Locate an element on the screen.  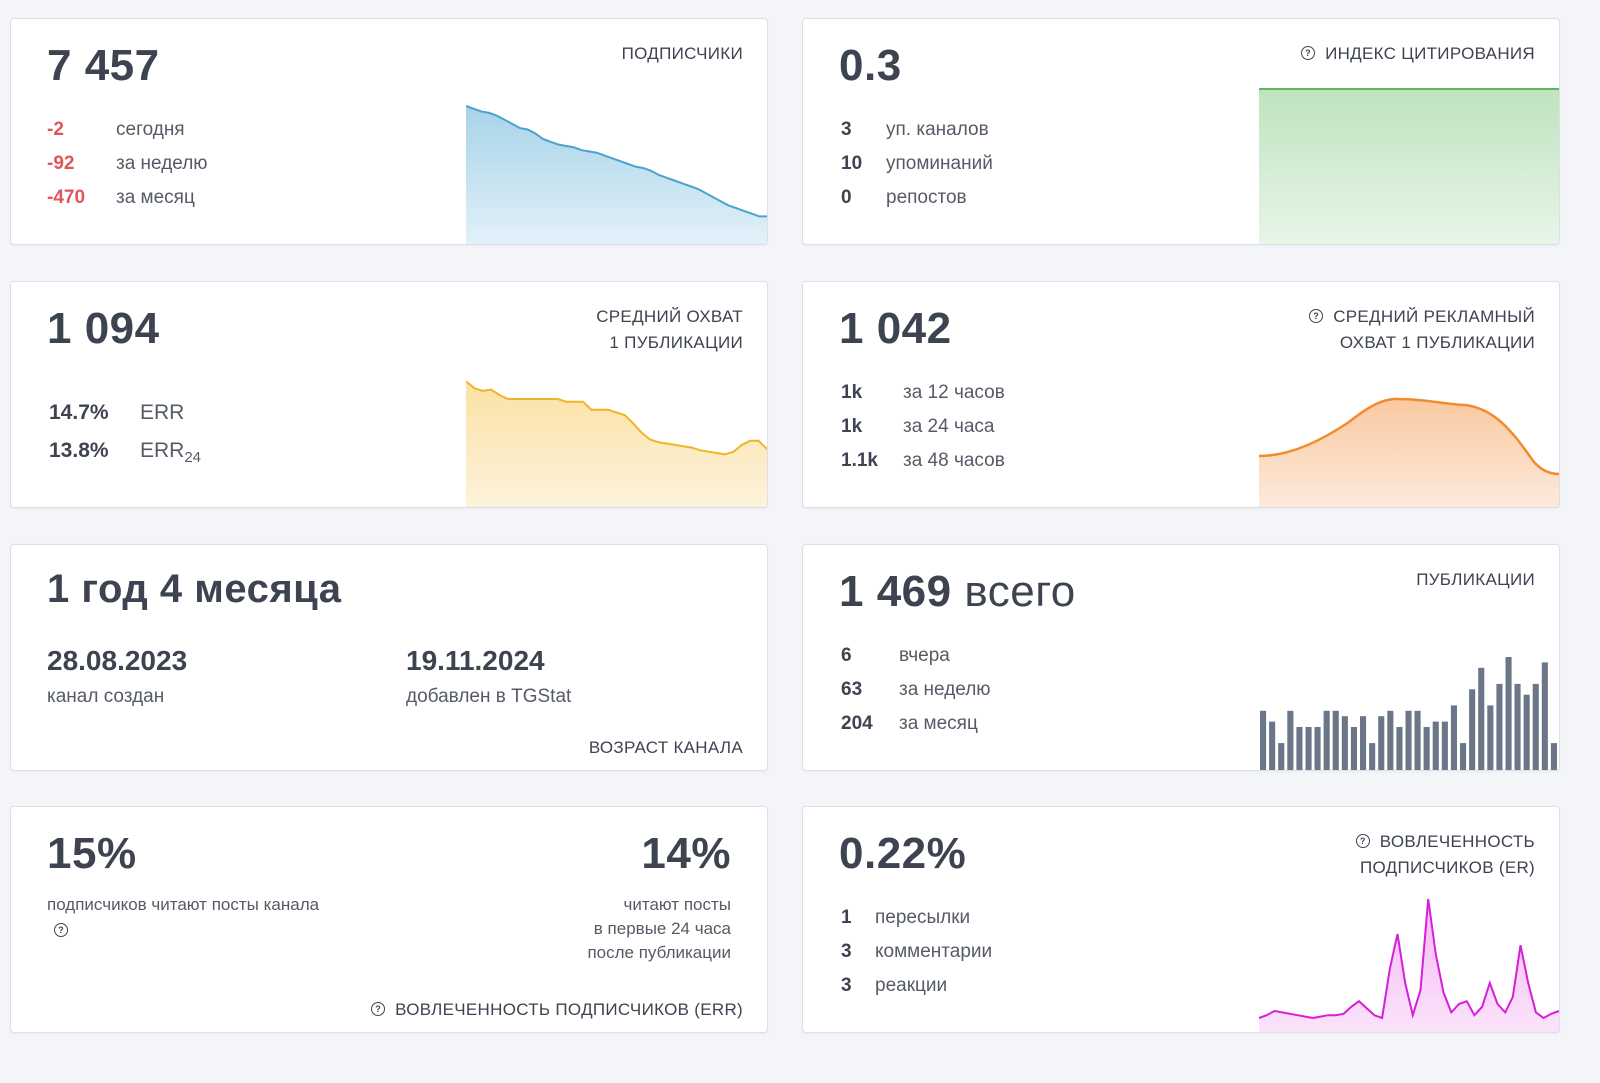
er-title-line2: ПОДПИСЧИКОВ (ER) is located at coordinates (1447, 867).